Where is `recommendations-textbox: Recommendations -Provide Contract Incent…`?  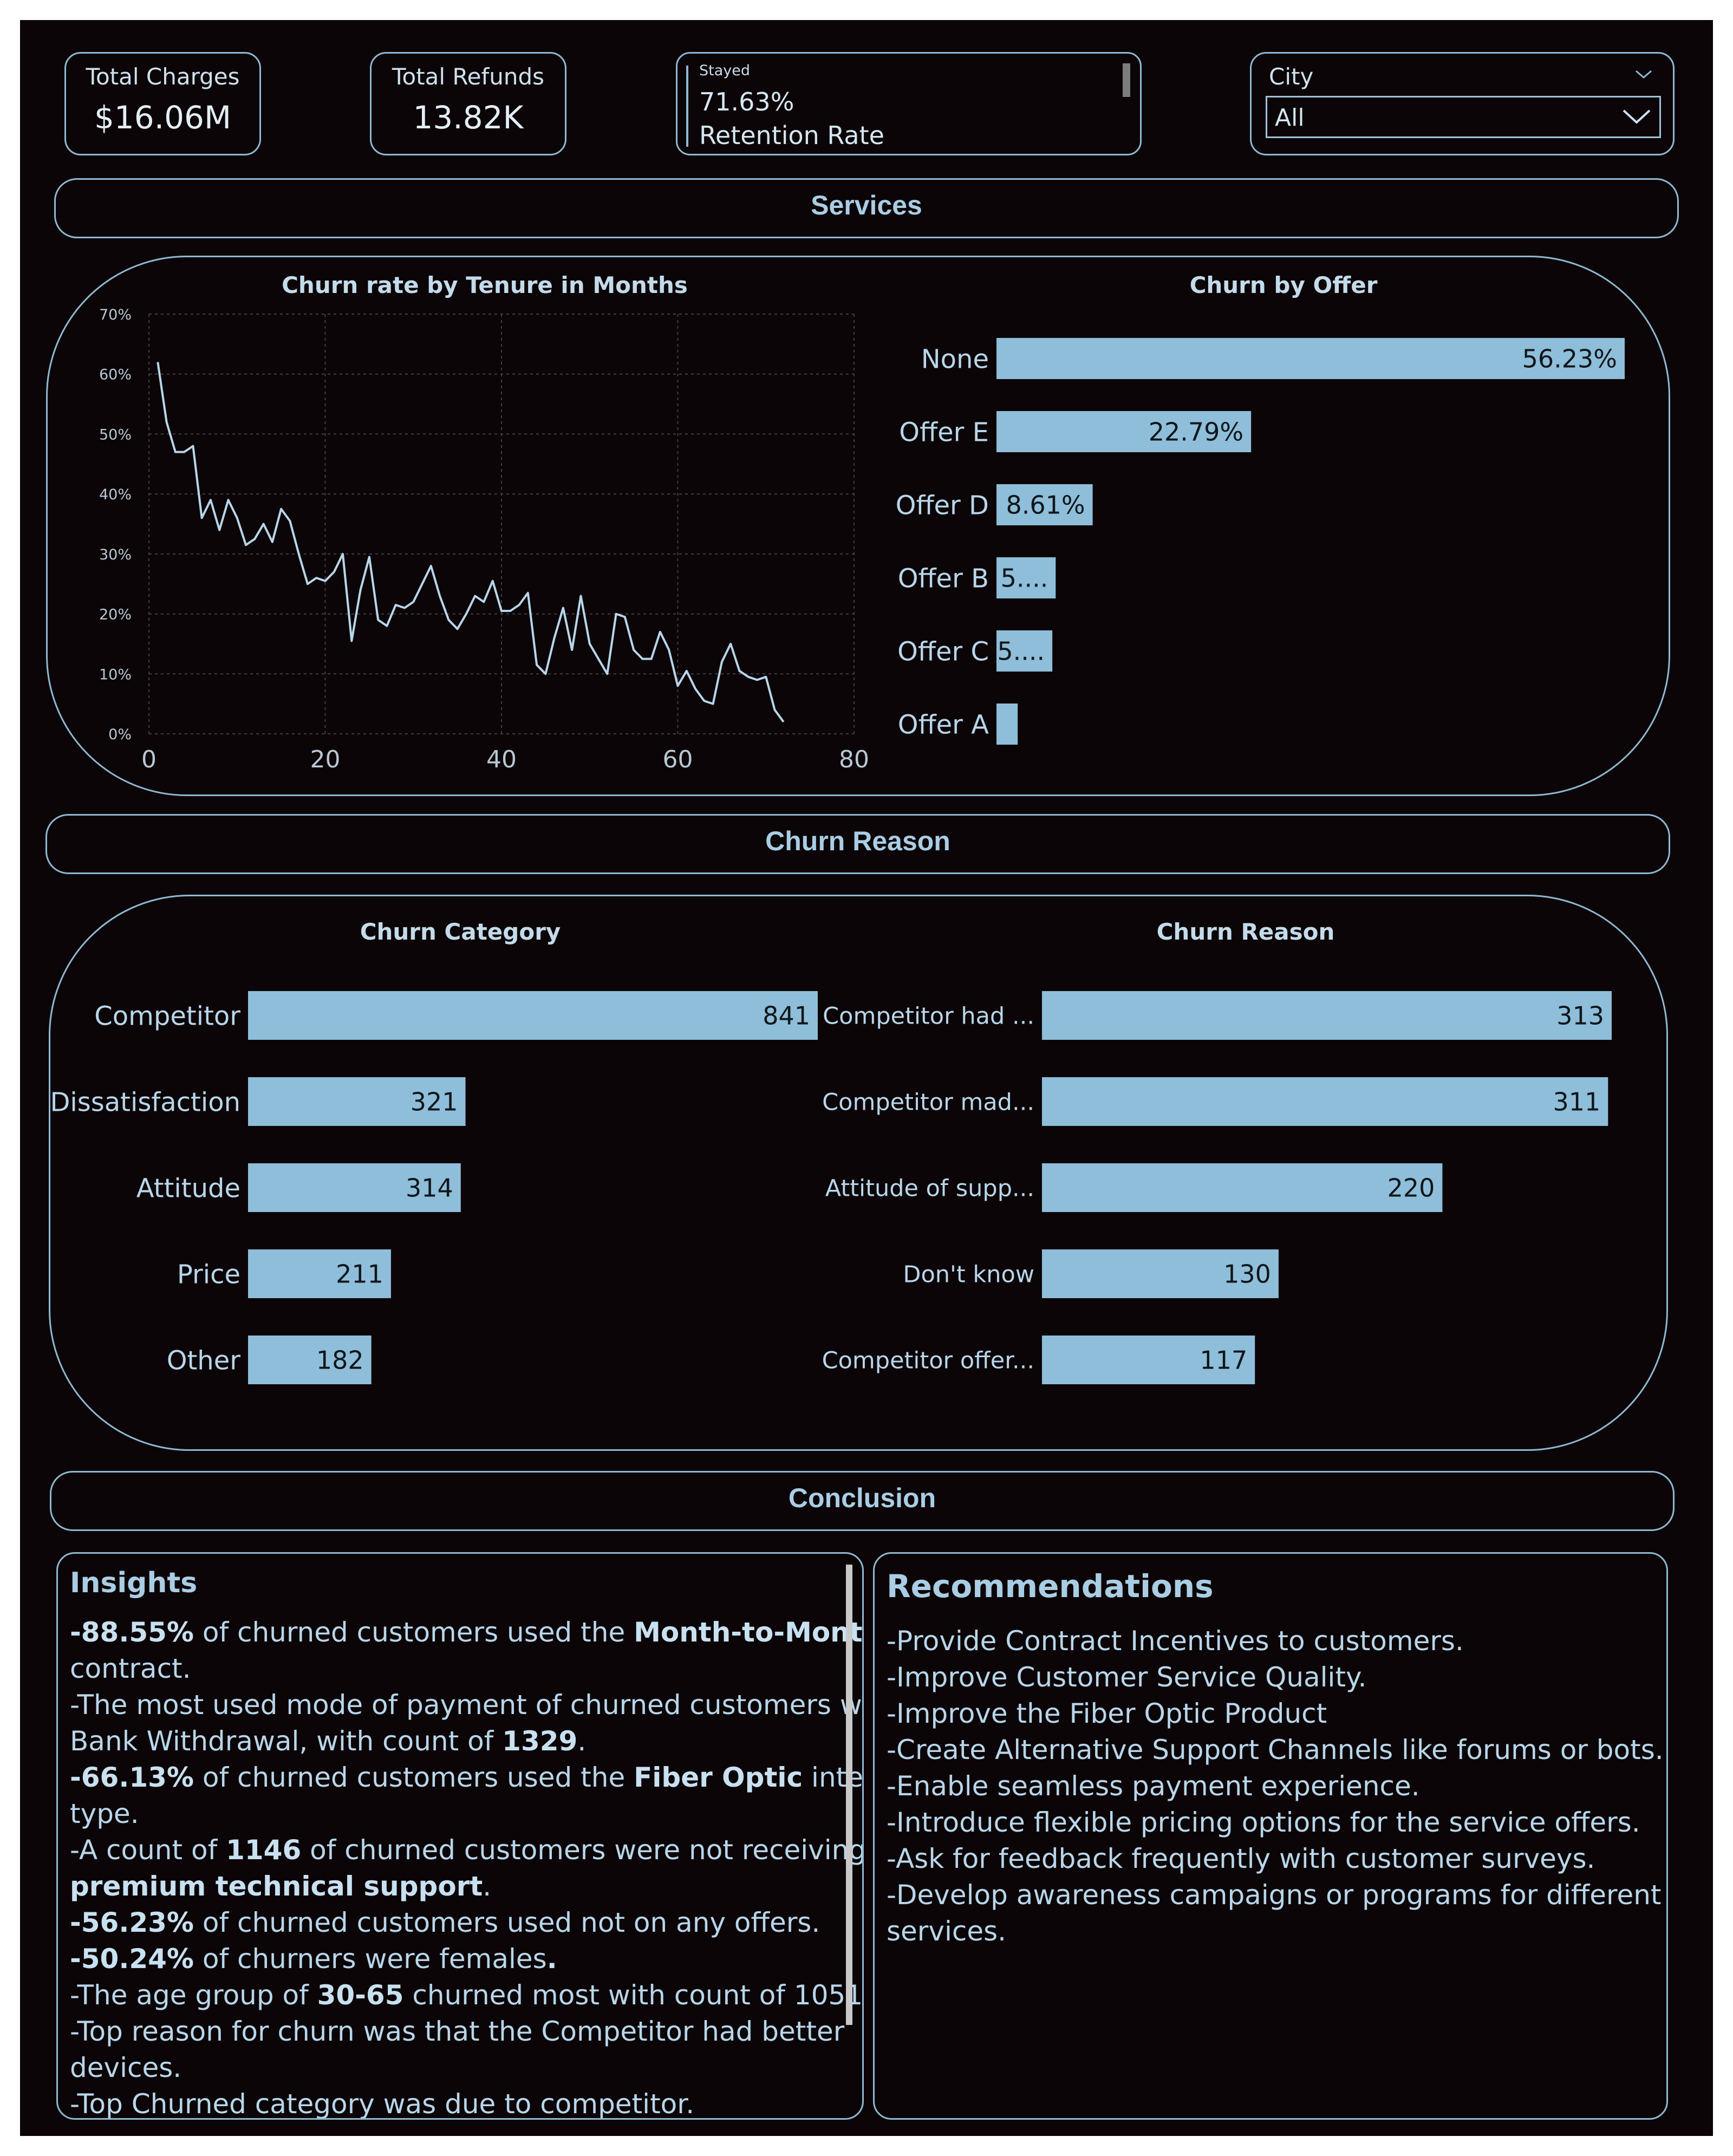
recommendations-textbox: Recommendations -Provide Contract Incent… is located at coordinates (1270, 1836).